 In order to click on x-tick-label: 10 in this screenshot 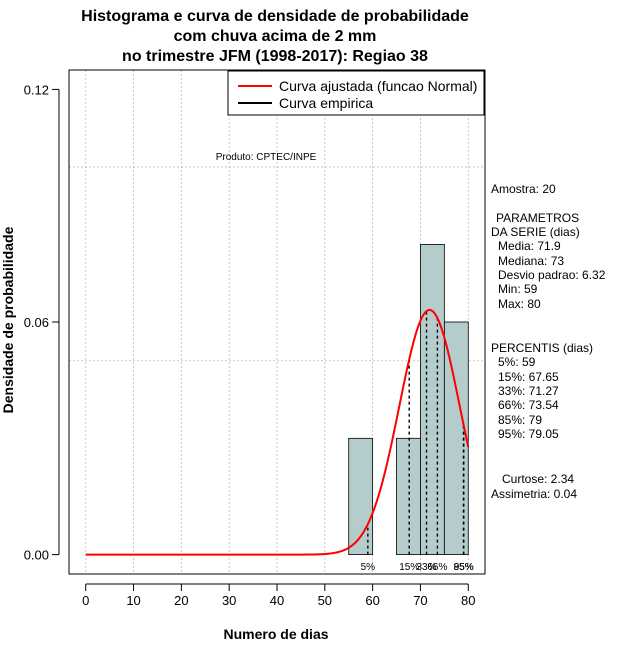, I will do `click(133, 600)`.